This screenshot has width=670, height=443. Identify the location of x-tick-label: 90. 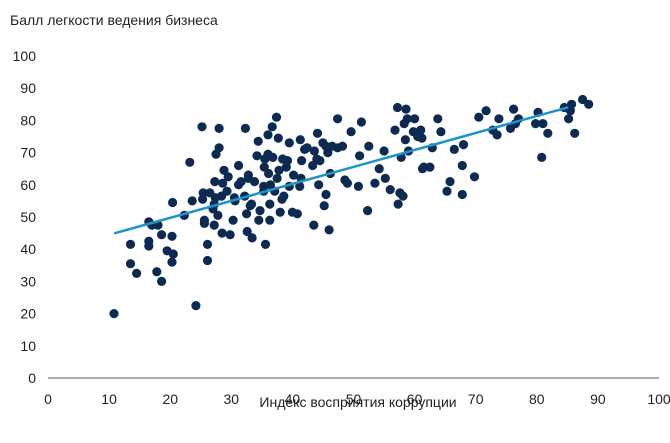
(598, 399).